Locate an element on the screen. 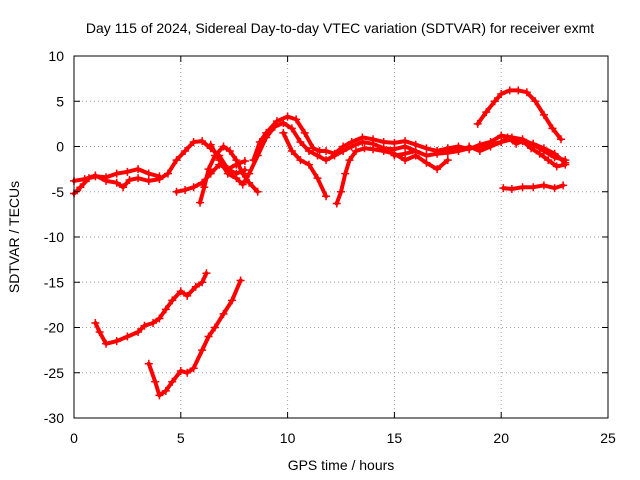 The height and width of the screenshot is (480, 640). y-tick-label: 0 is located at coordinates (60, 147).